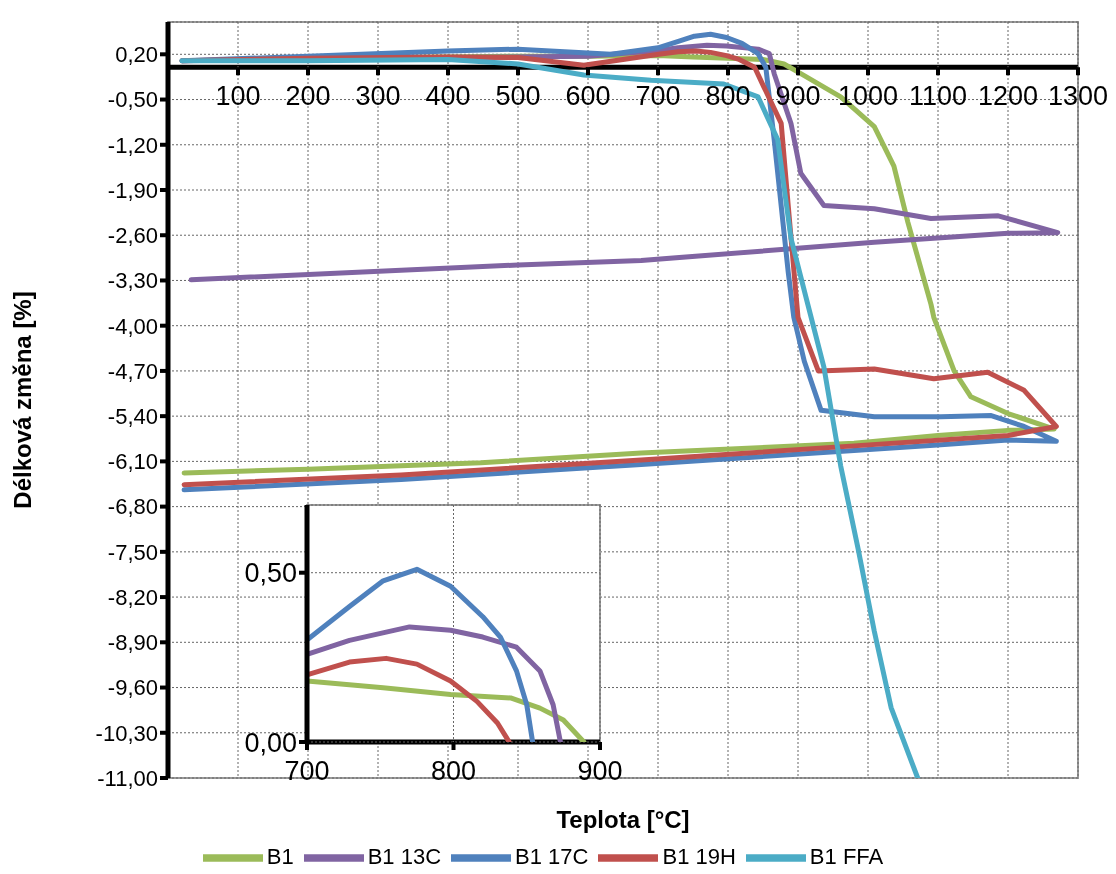  I want to click on y-tick-label: -11,00, so click(127, 778).